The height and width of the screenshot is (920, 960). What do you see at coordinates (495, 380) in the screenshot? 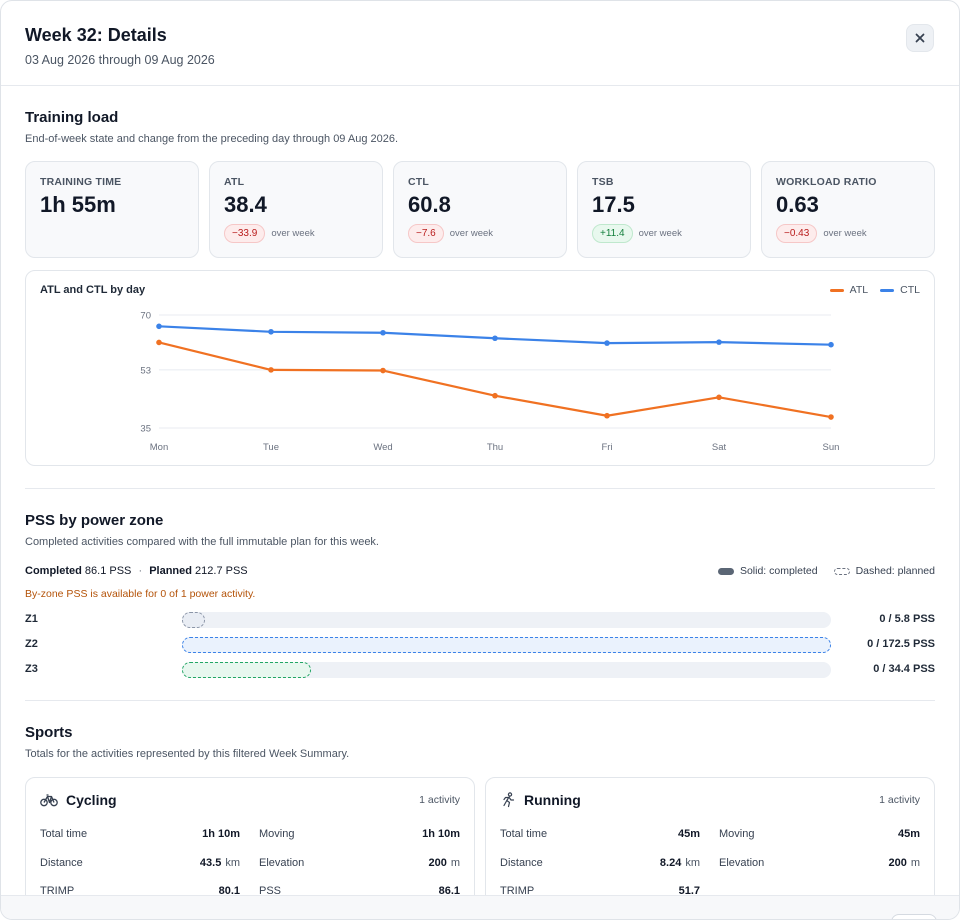
I see `series-line-atl` at bounding box center [495, 380].